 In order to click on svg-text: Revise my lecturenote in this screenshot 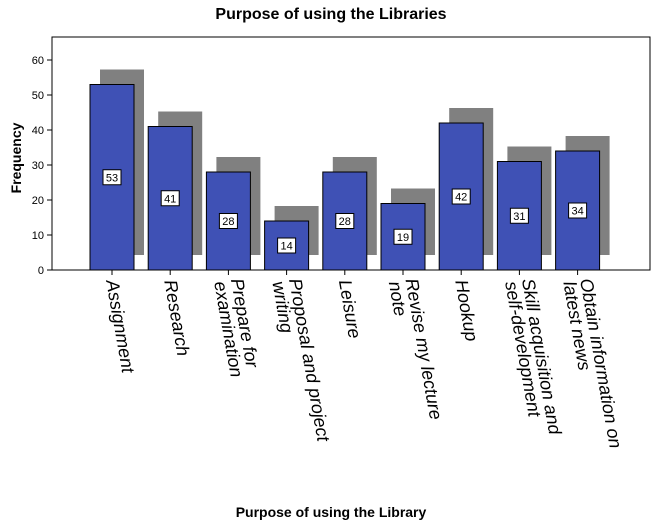, I will do `click(415, 350)`.